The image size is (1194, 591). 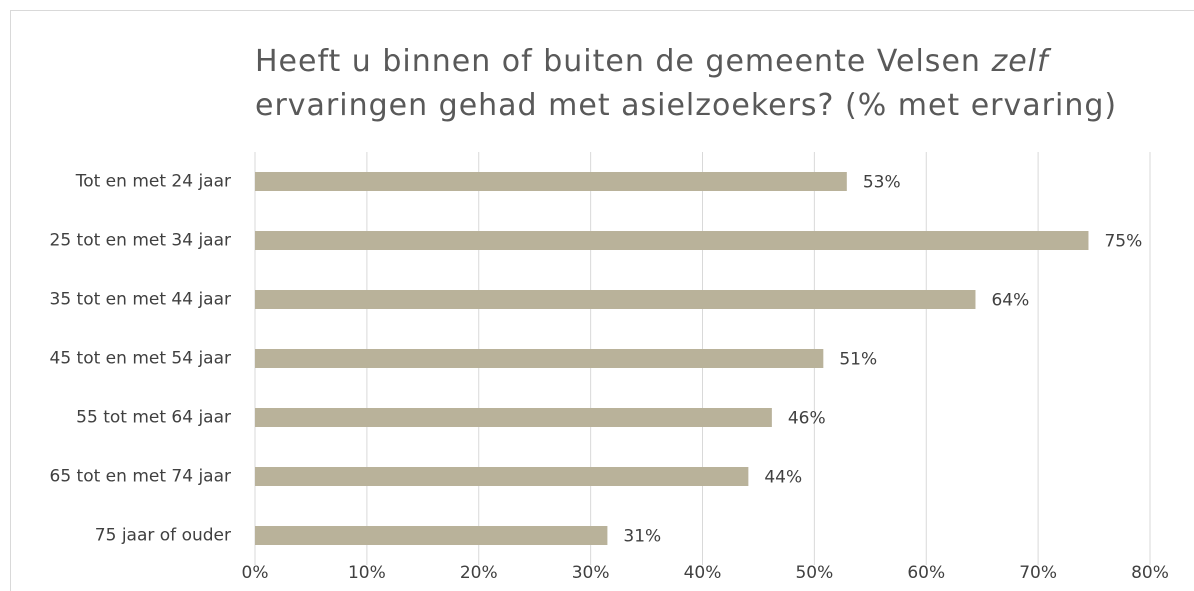 What do you see at coordinates (1021, 61) in the screenshot?
I see `title-part: zelf` at bounding box center [1021, 61].